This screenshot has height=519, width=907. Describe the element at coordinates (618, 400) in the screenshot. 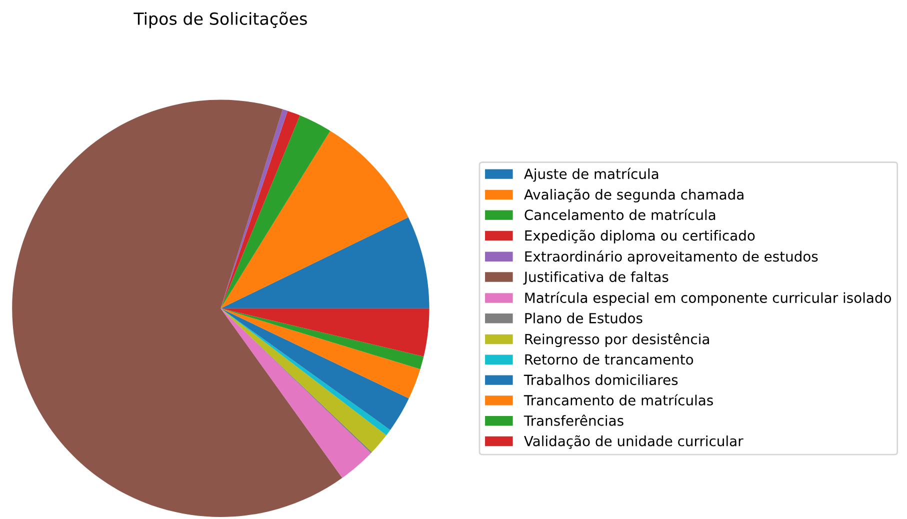

I see `legend-label: Trancamento de matrículas` at that location.